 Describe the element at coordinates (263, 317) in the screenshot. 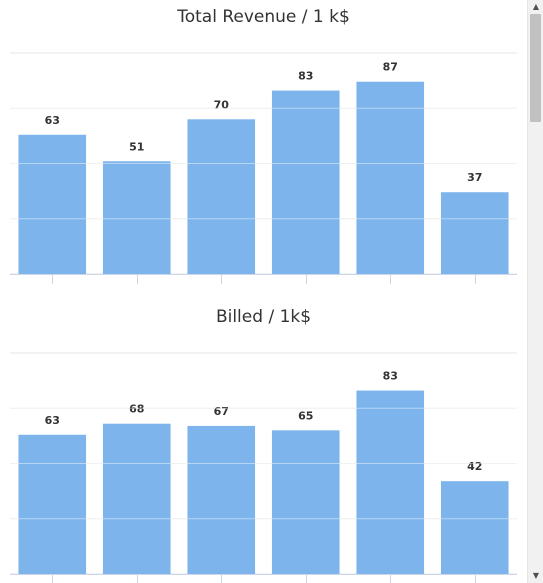

I see `chart-title-billed: Billed / 1k$` at that location.